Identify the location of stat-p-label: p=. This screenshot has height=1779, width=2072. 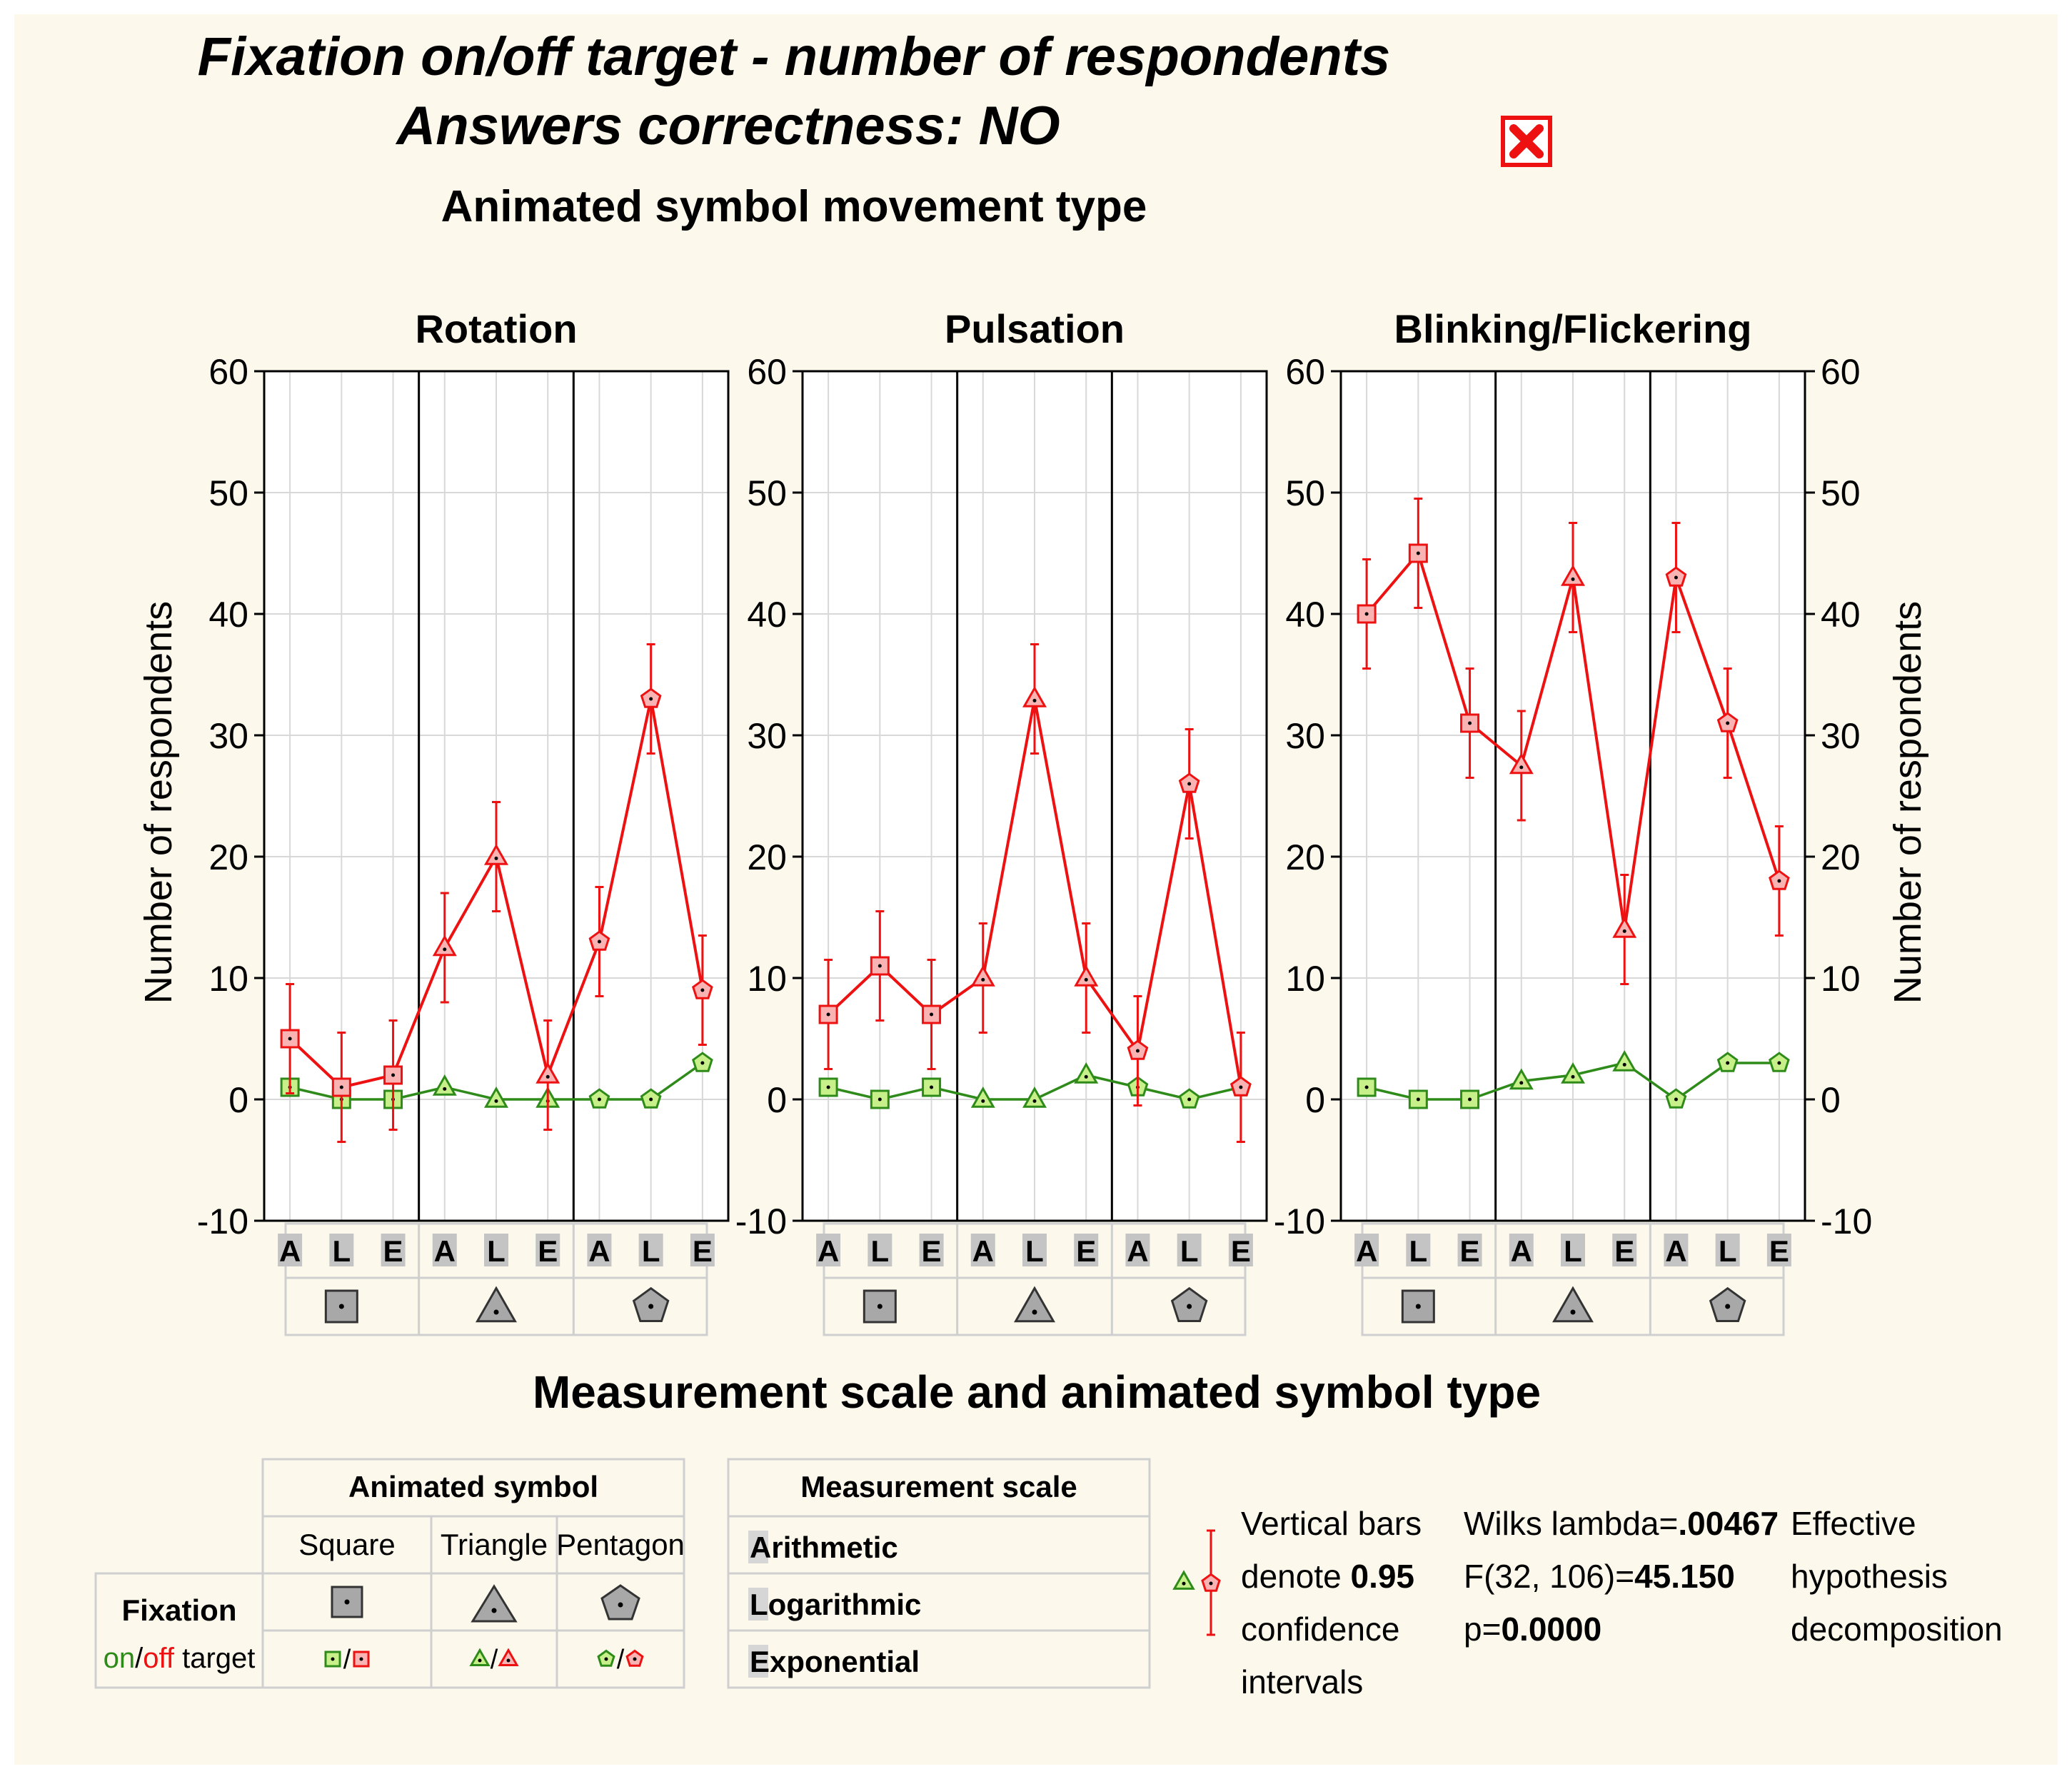
(1482, 1629).